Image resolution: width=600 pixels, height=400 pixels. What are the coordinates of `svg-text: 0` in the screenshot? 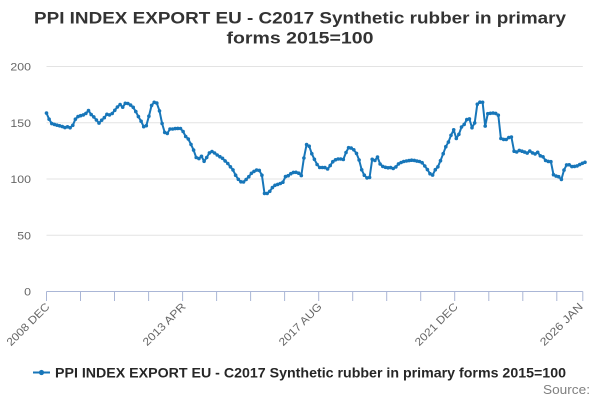 It's located at (27, 293).